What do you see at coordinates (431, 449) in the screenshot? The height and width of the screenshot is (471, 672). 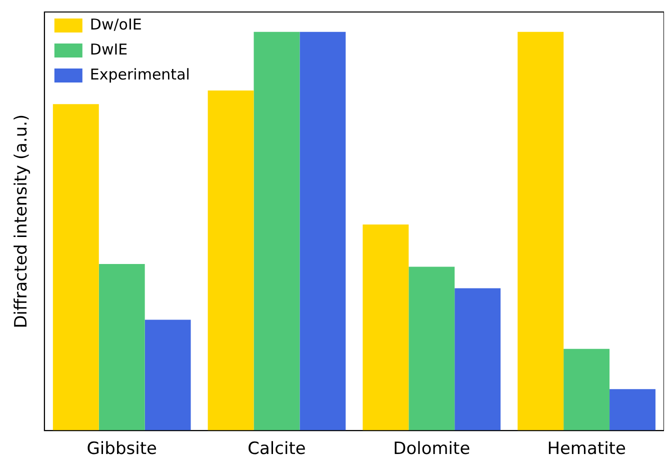 I see `x-tick-label: Dolomite` at bounding box center [431, 449].